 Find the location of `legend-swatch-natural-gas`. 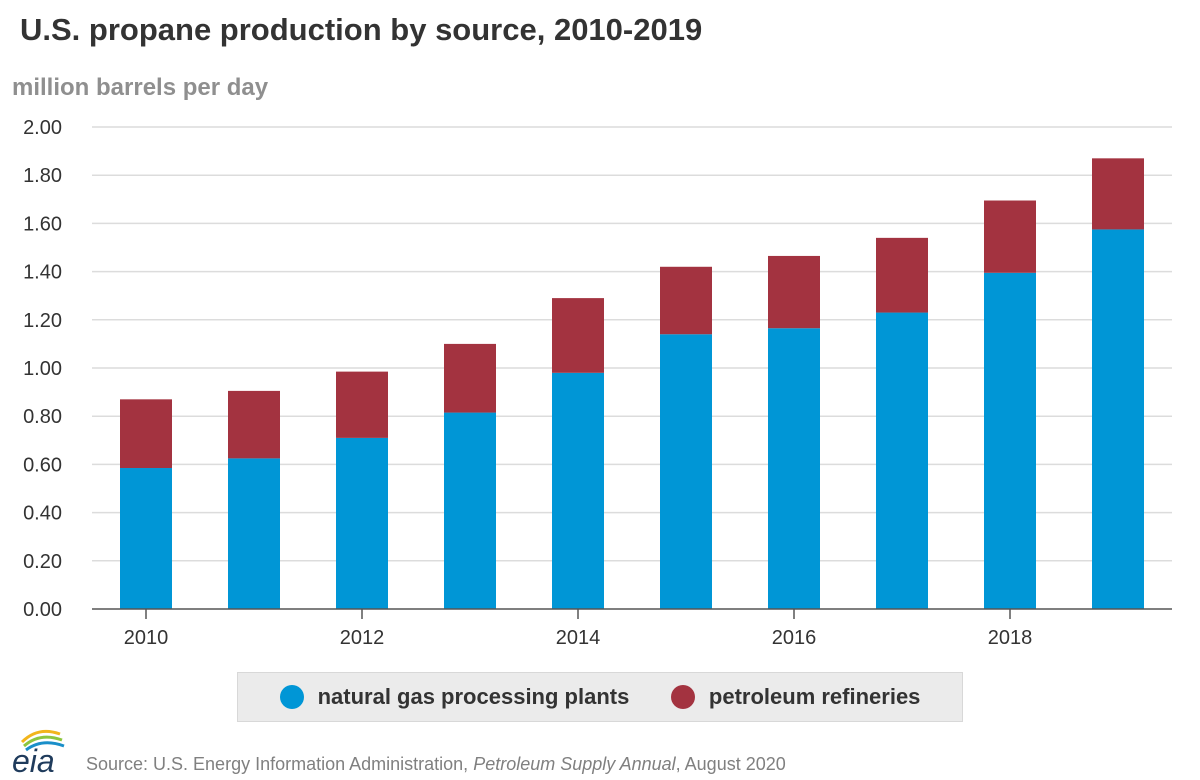

legend-swatch-natural-gas is located at coordinates (291, 697).